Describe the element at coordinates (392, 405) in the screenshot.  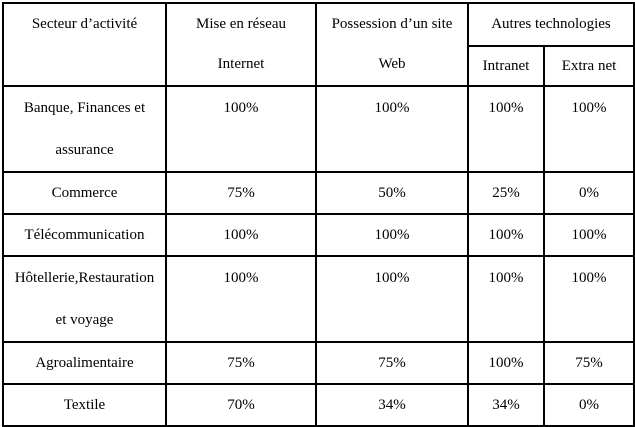
I see `cell-web: 34%` at that location.